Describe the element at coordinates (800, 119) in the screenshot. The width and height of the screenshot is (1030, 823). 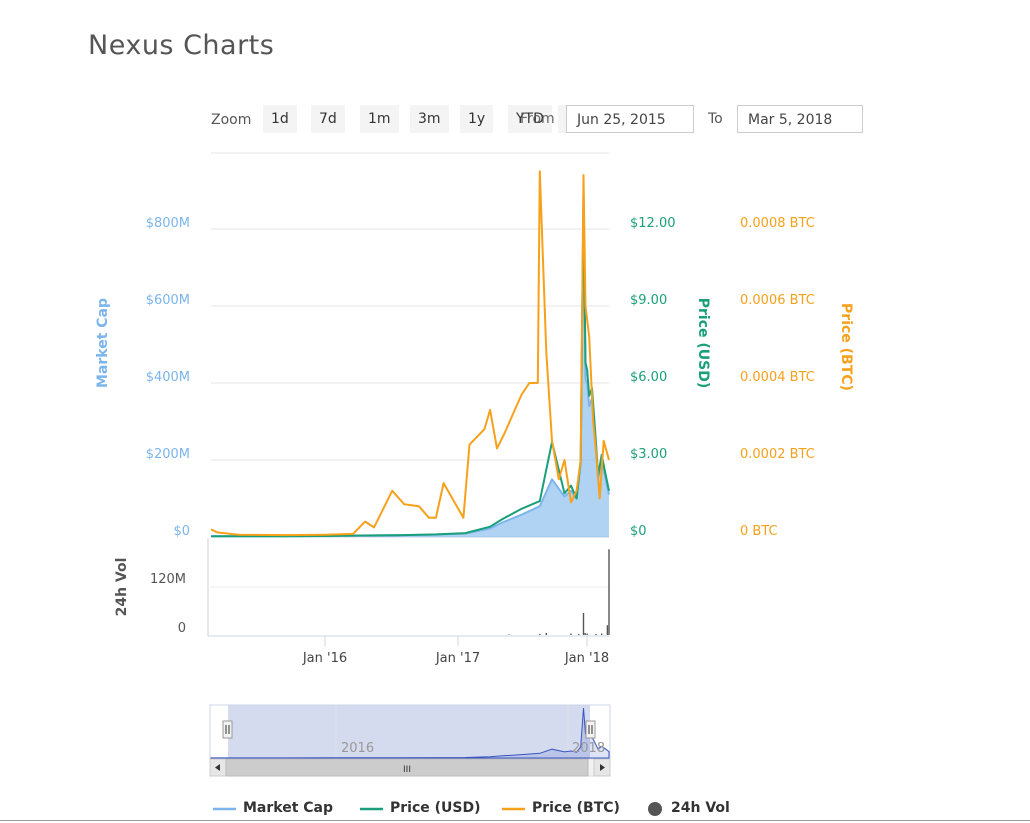
I see `to-date-input: Mar 5, 2018` at that location.